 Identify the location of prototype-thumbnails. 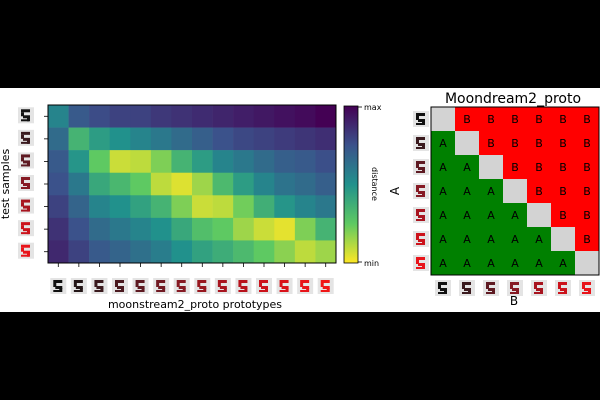
(192, 286).